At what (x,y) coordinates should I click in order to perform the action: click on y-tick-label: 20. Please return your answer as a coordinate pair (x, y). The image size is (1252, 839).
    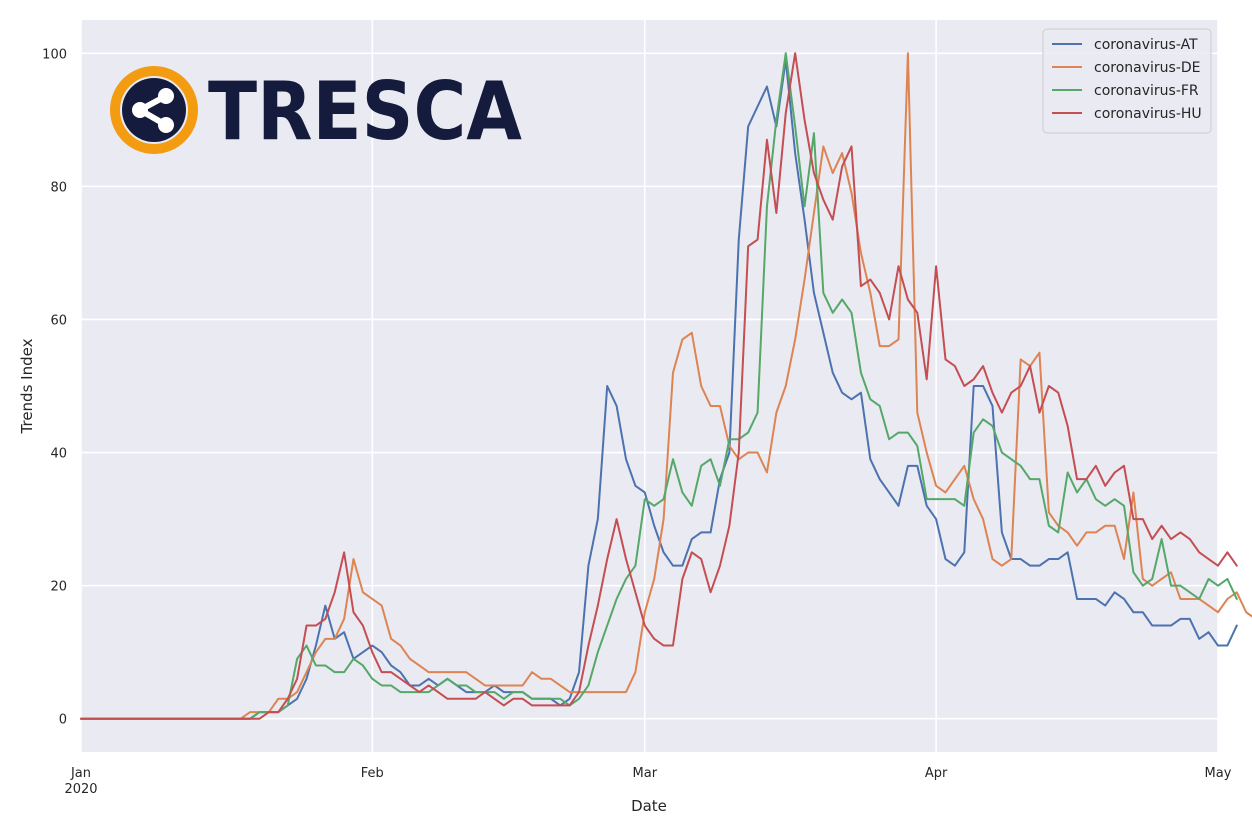
    Looking at the image, I should click on (58, 587).